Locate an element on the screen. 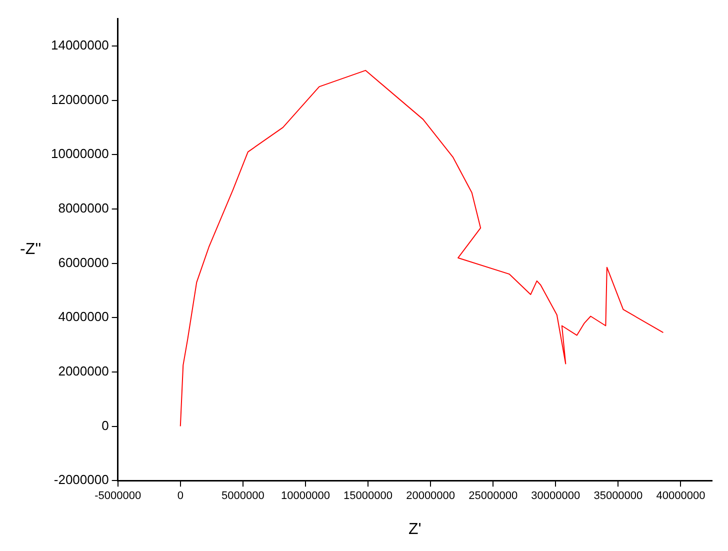  y-tick-label: 8000000 is located at coordinates (83, 208).